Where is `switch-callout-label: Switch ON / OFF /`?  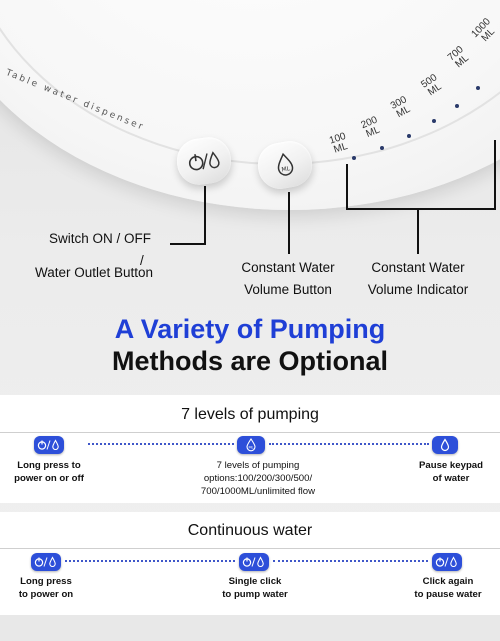
switch-callout-label: Switch ON / OFF / is located at coordinates (100, 250).